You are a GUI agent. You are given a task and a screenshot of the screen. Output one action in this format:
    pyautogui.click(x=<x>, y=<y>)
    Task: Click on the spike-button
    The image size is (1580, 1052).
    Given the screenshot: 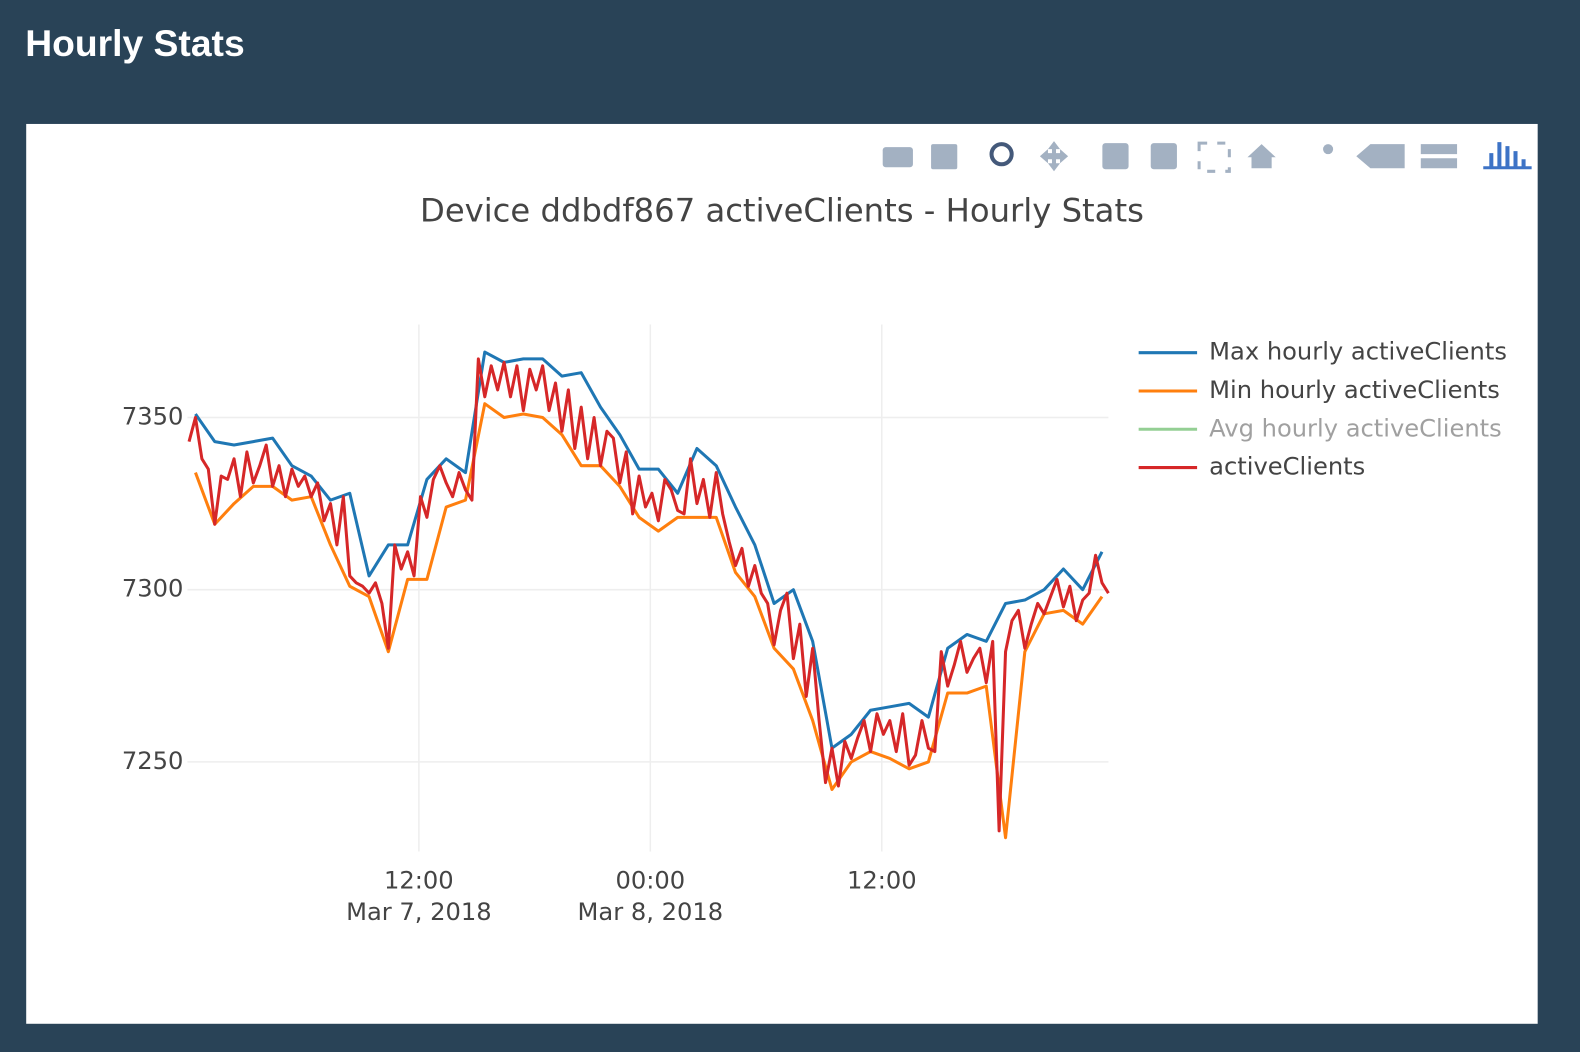 What is the action you would take?
    pyautogui.click(x=1328, y=149)
    